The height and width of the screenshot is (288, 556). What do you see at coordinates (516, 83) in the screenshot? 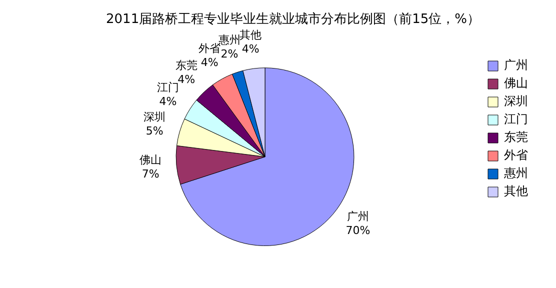
I see `legend-label: 佛山` at bounding box center [516, 83].